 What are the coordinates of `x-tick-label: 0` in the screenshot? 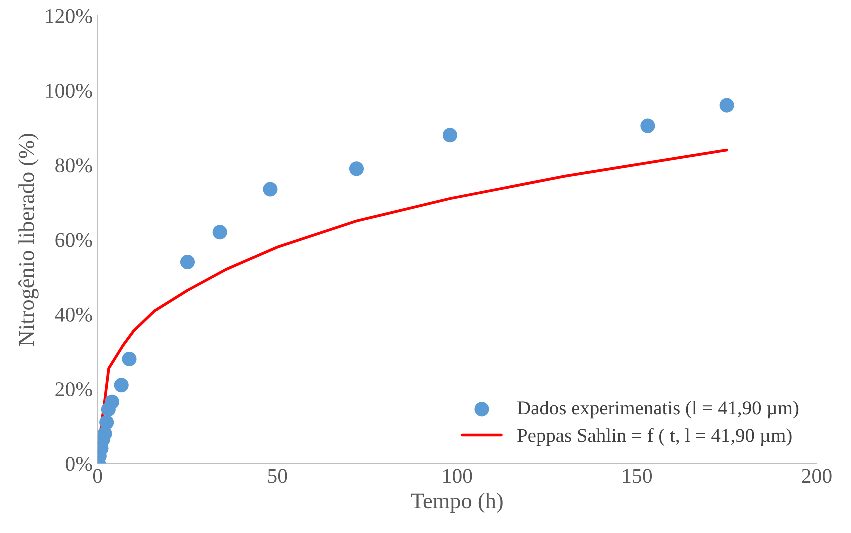 It's located at (97, 476).